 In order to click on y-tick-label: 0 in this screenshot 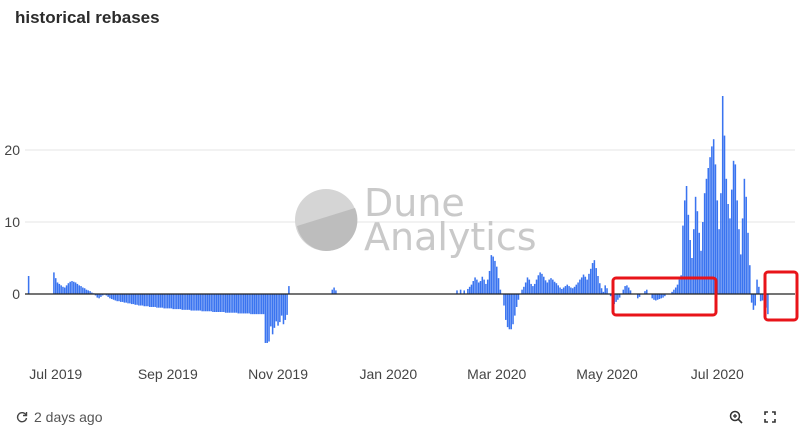, I will do `click(16, 294)`.